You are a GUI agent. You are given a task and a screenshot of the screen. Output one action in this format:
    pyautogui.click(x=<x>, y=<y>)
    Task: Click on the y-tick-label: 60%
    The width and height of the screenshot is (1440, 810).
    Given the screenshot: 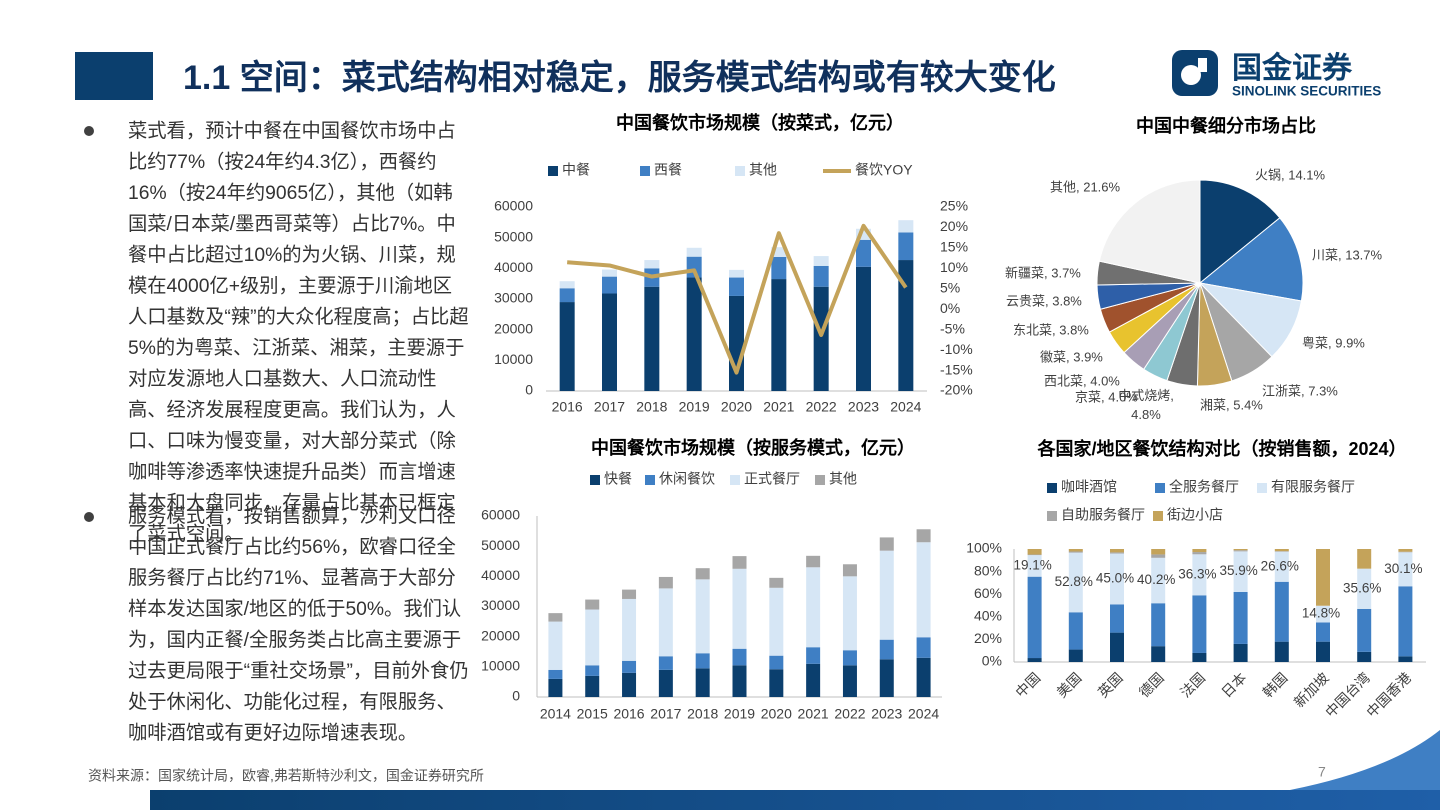 What is the action you would take?
    pyautogui.click(x=988, y=593)
    